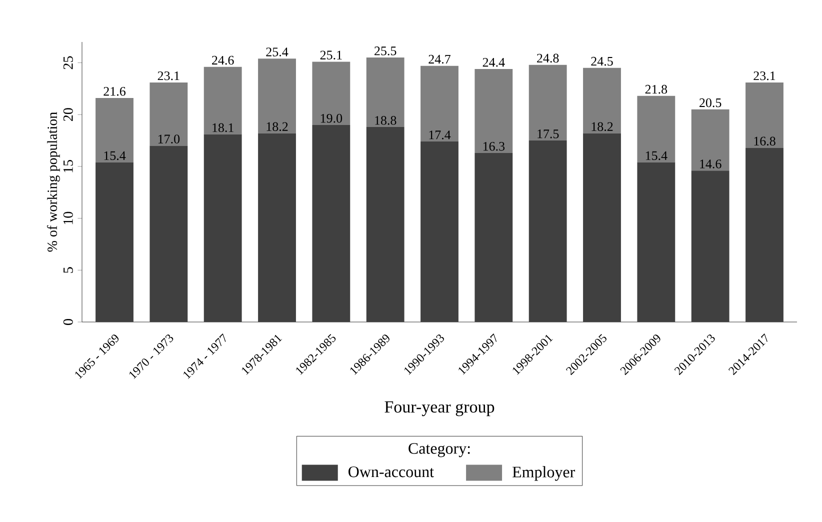 This screenshot has height=522, width=822. Describe the element at coordinates (711, 164) in the screenshot. I see `data-label: 14.6` at that location.